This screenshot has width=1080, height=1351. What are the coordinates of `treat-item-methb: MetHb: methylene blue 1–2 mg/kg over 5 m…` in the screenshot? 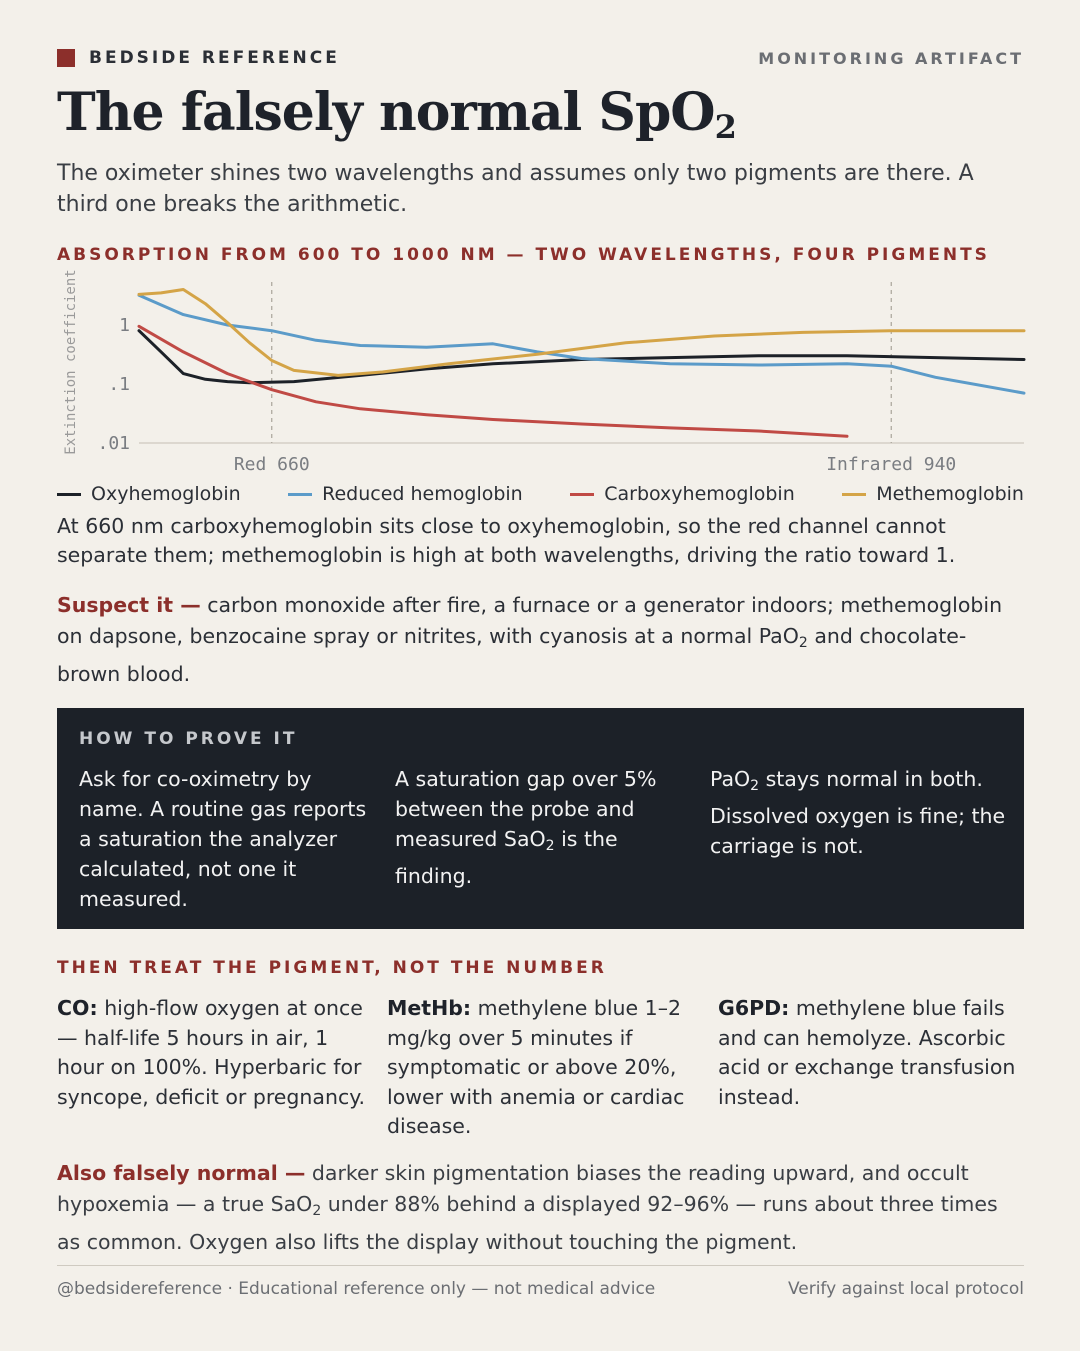 It's located at (543, 1068).